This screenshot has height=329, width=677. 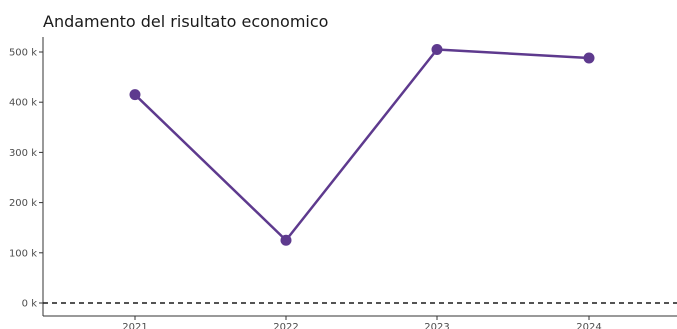 What do you see at coordinates (589, 58) in the screenshot?
I see `data-point-2024` at bounding box center [589, 58].